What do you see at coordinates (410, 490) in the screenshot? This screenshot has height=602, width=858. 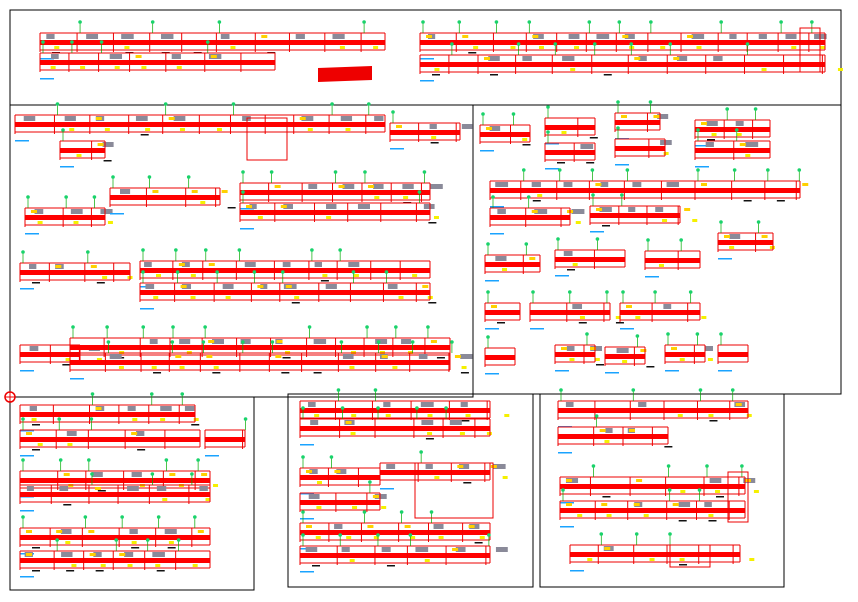 I see `panel-frame` at bounding box center [410, 490].